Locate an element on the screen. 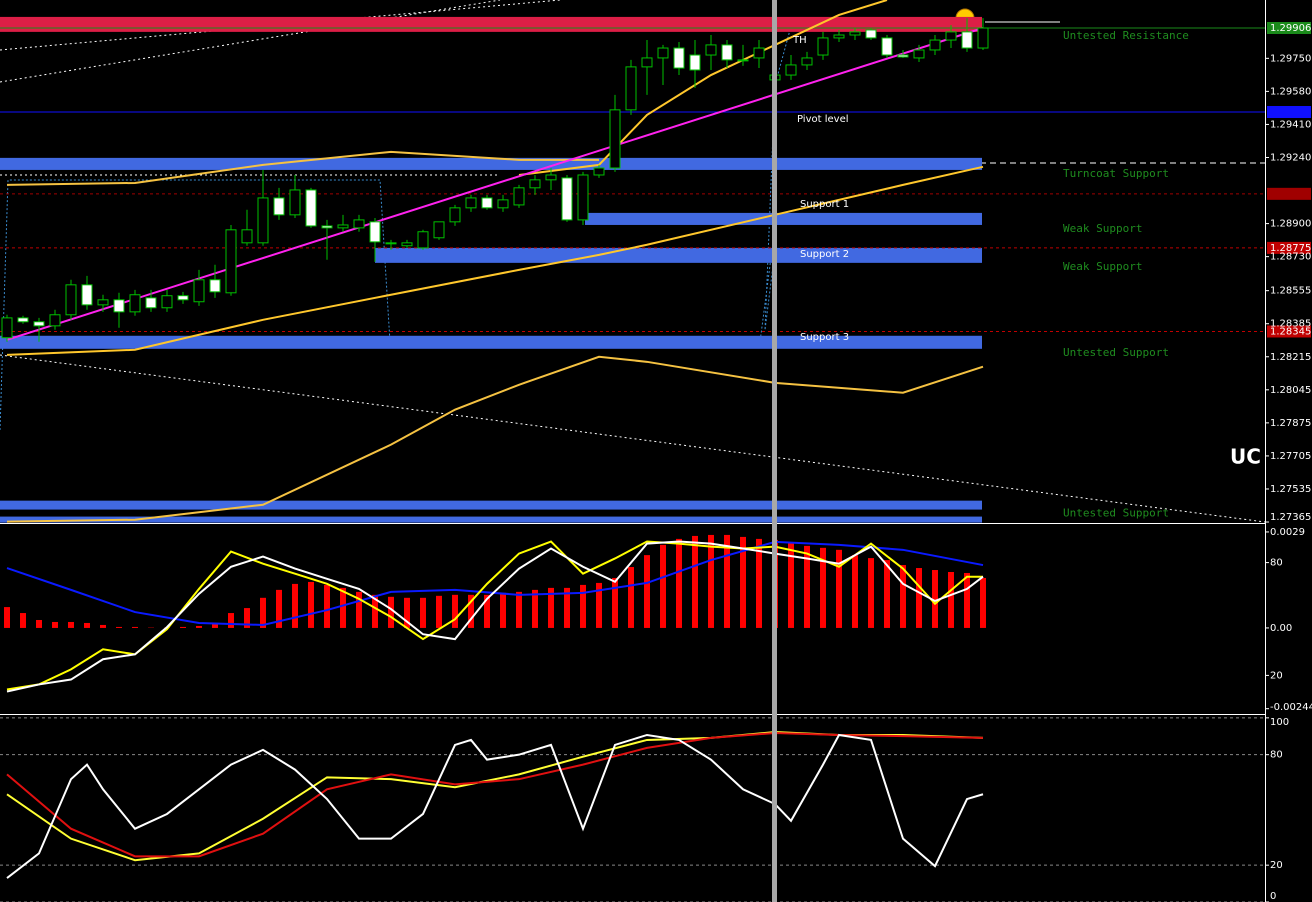 The height and width of the screenshot is (902, 1312). cursor-line is located at coordinates (774, 451).